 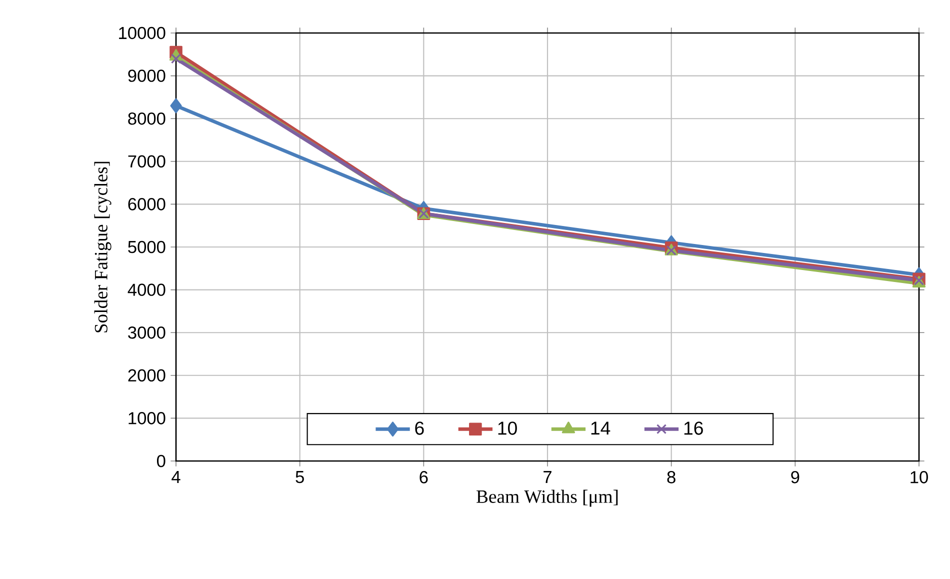 What do you see at coordinates (103, 247) in the screenshot?
I see `y-axis-title: Solder Fatigue [cycles]` at bounding box center [103, 247].